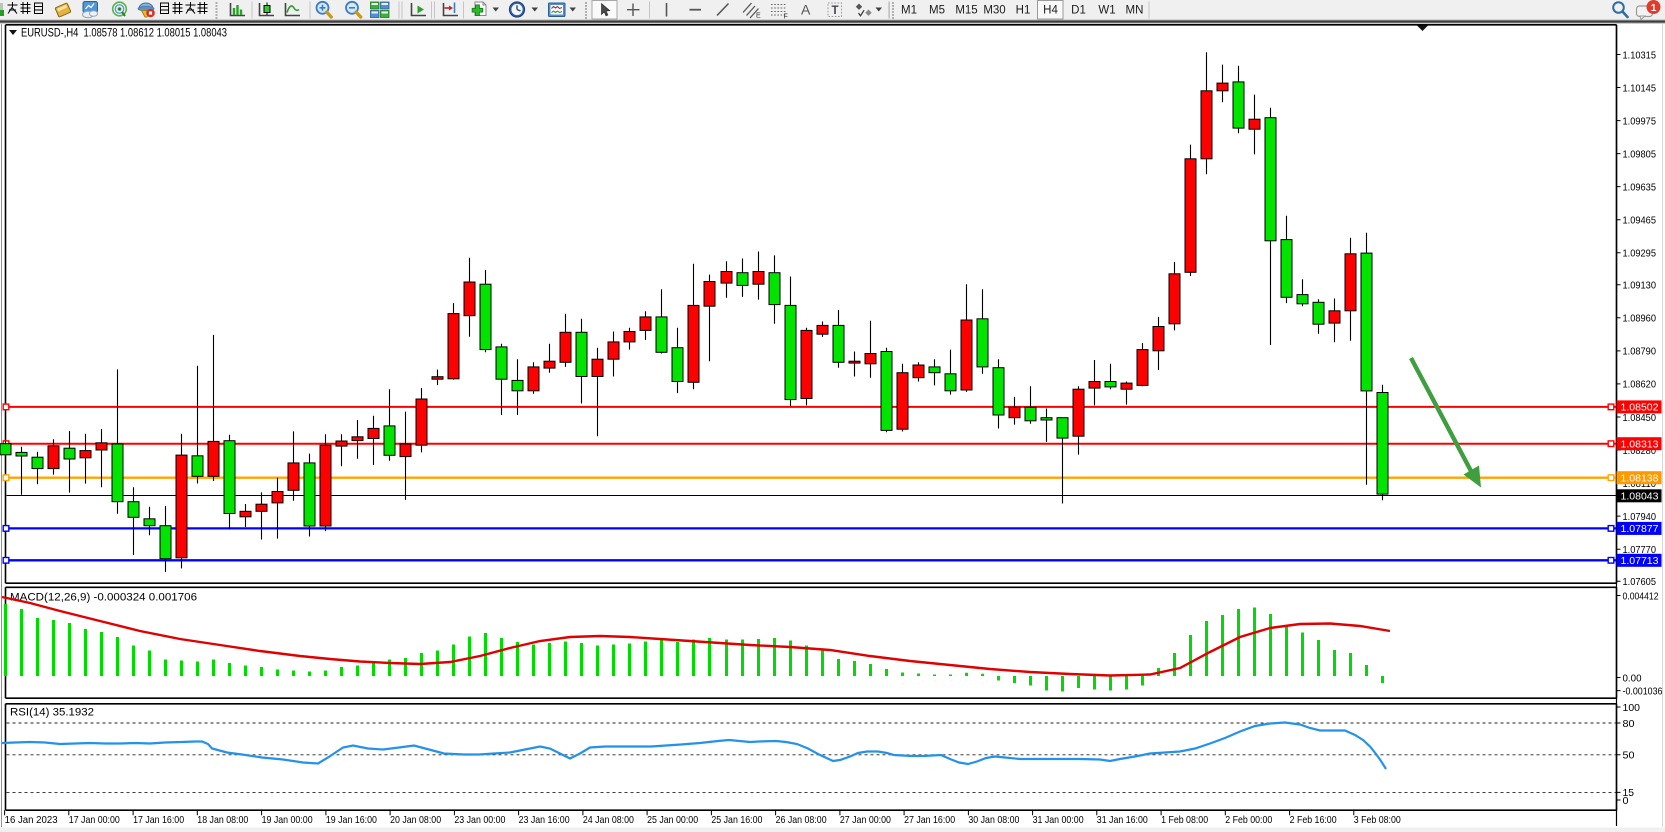  What do you see at coordinates (1654, 8) in the screenshot?
I see `svg-text: 1` at bounding box center [1654, 8].